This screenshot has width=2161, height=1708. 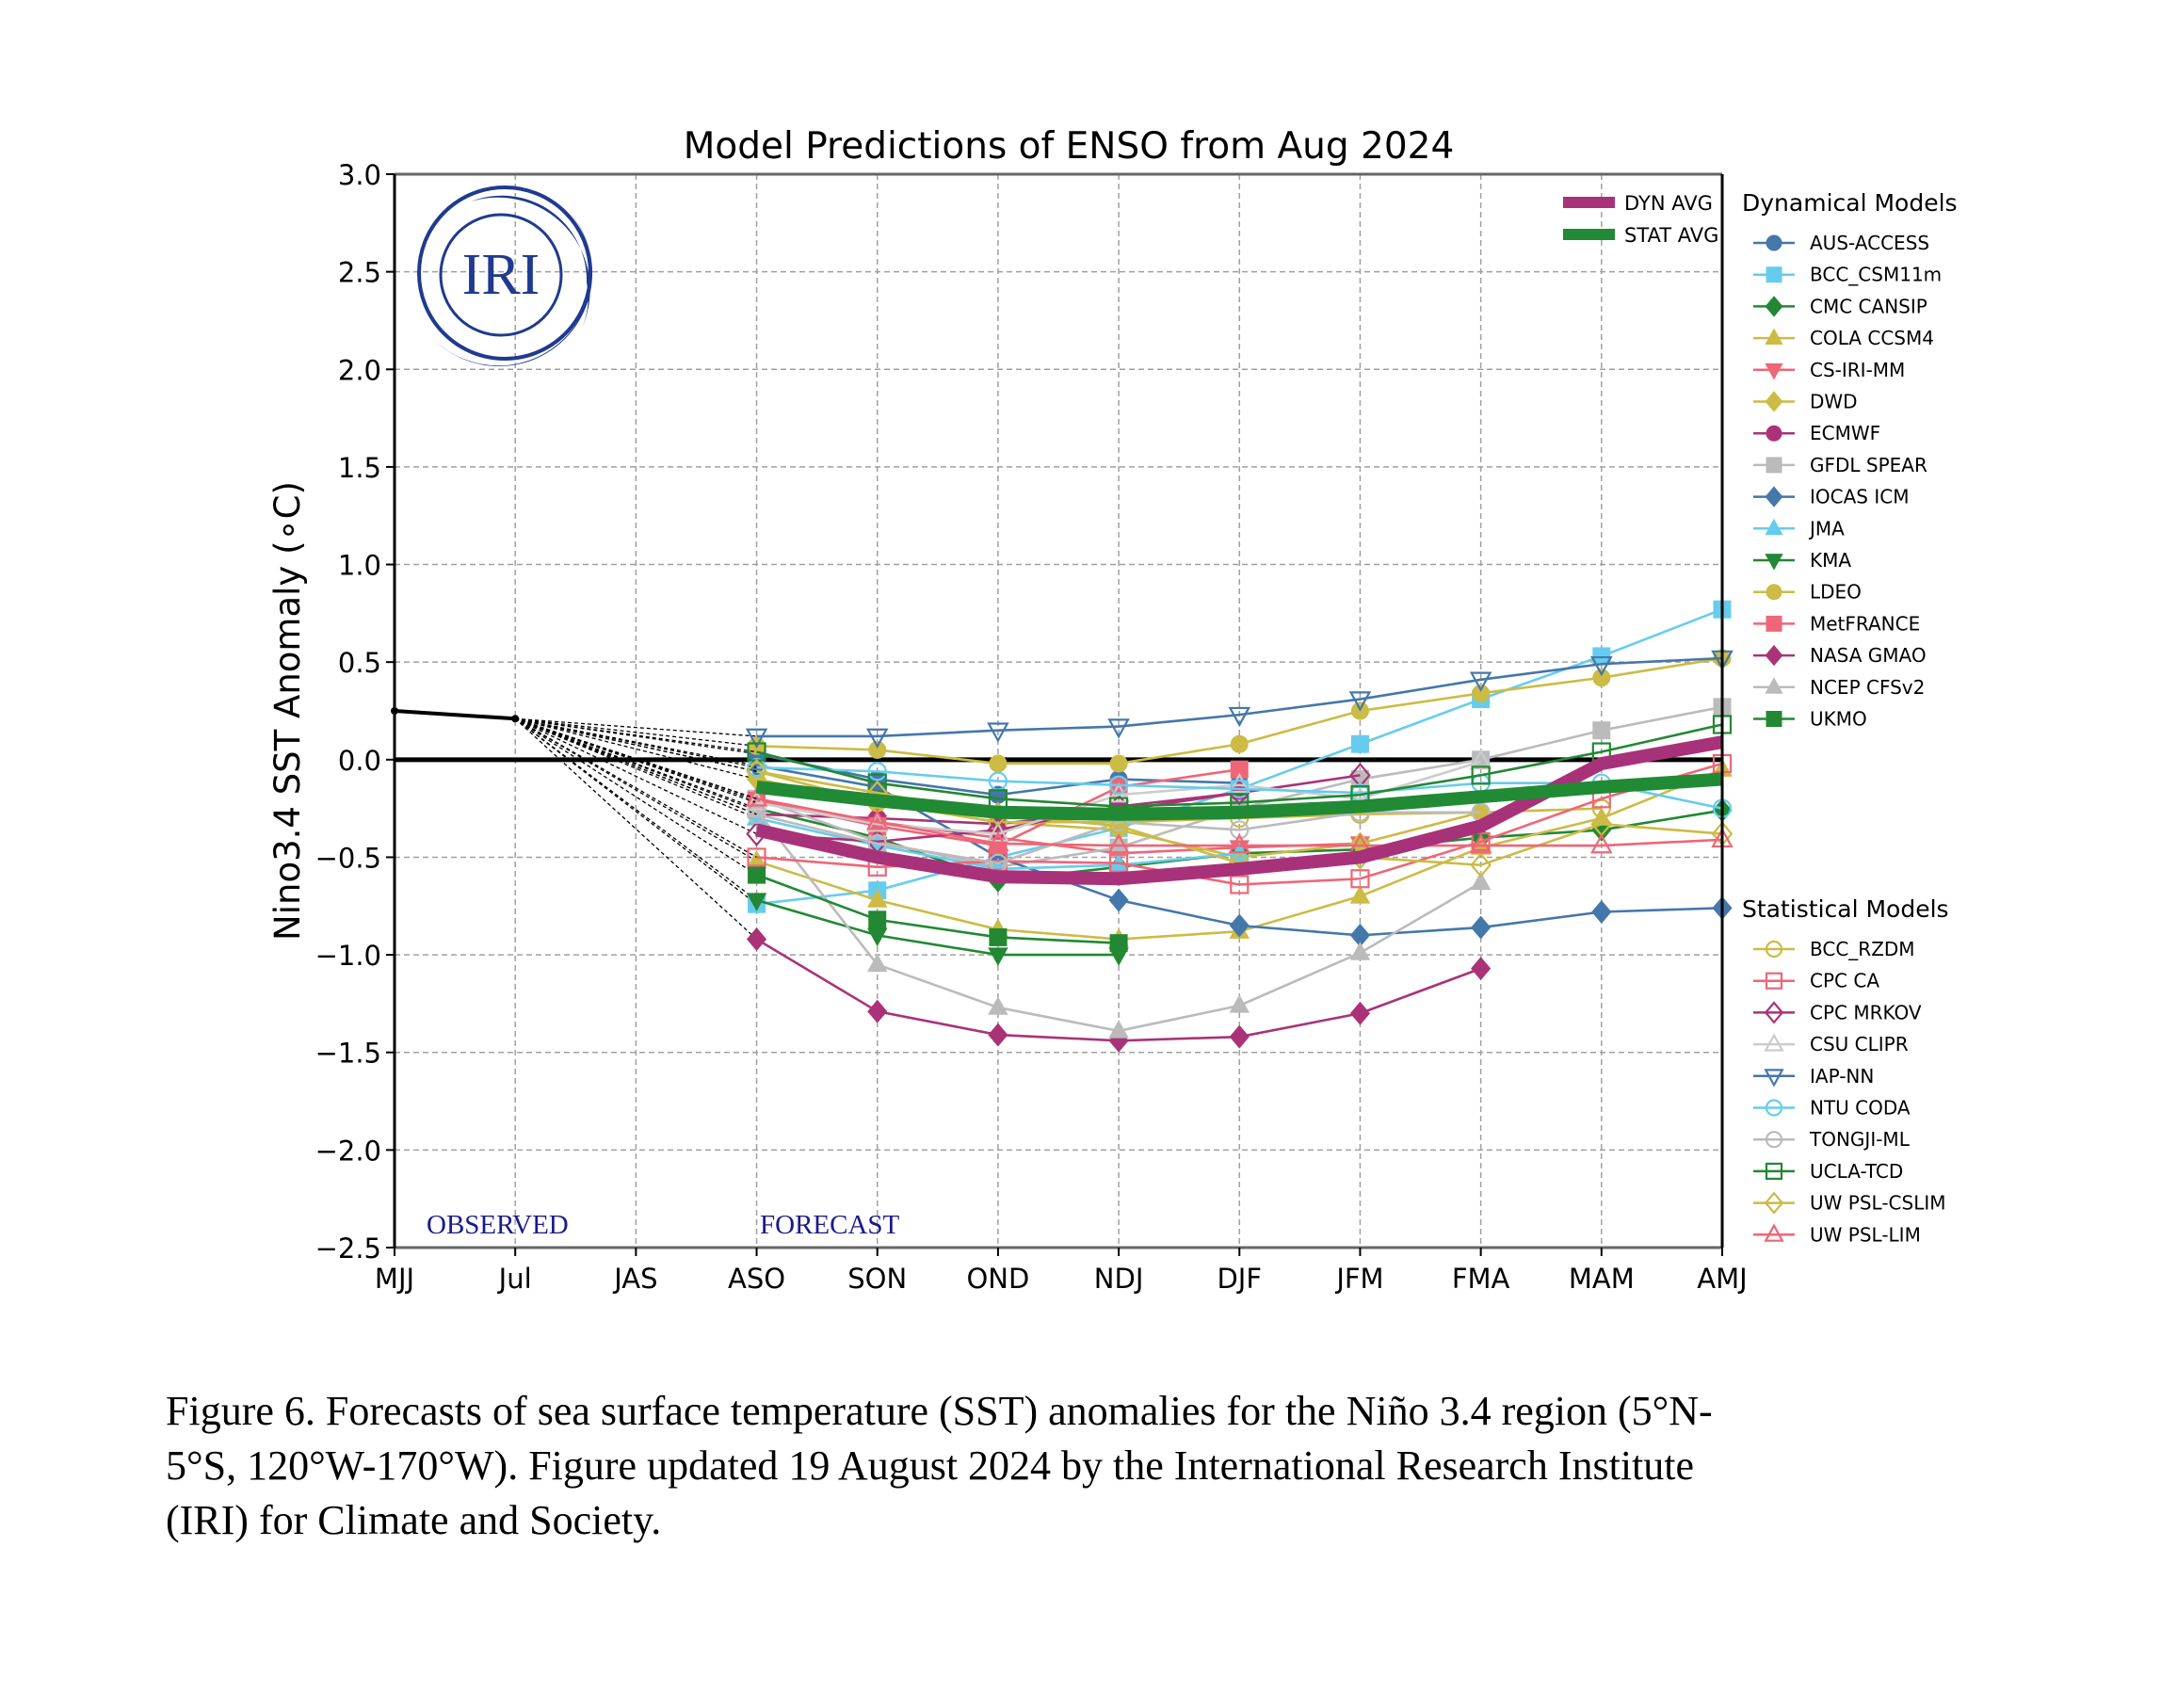 I want to click on legend-label: BCC_CSM11m, so click(x=1876, y=275).